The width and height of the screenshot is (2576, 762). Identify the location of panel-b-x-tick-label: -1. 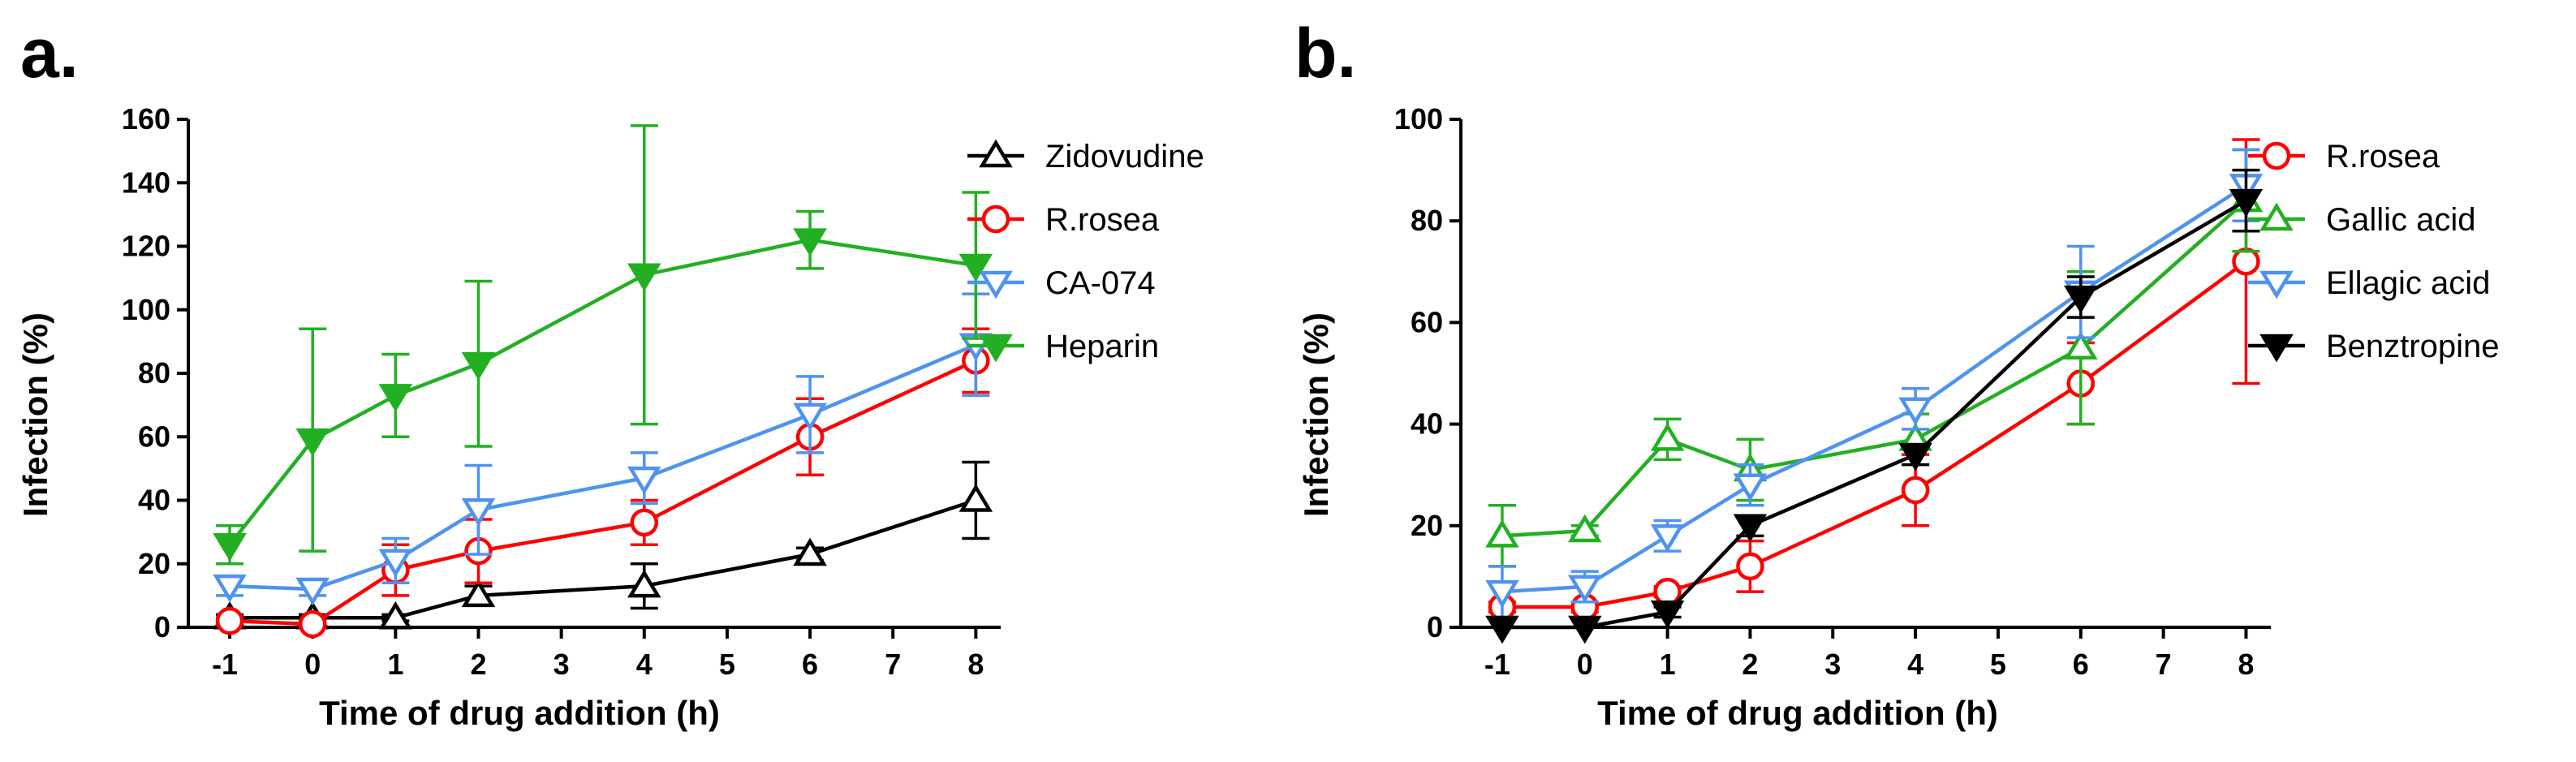
(1497, 664).